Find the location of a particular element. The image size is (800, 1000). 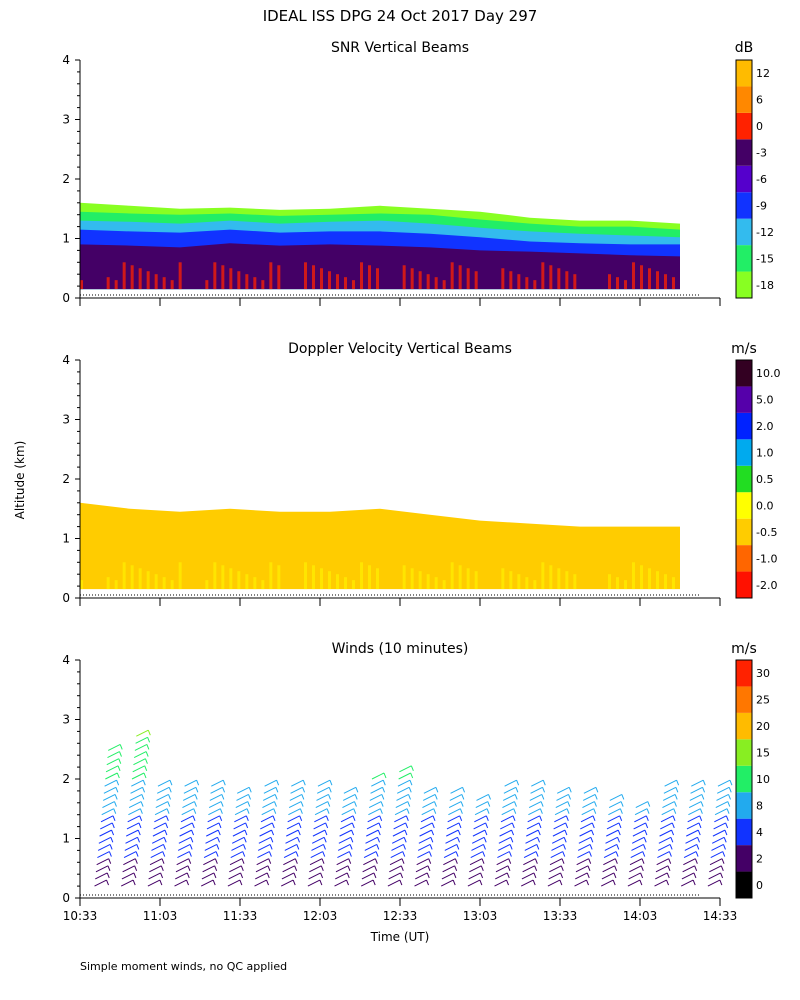

colorbar-label: 0.5 is located at coordinates (765, 479).